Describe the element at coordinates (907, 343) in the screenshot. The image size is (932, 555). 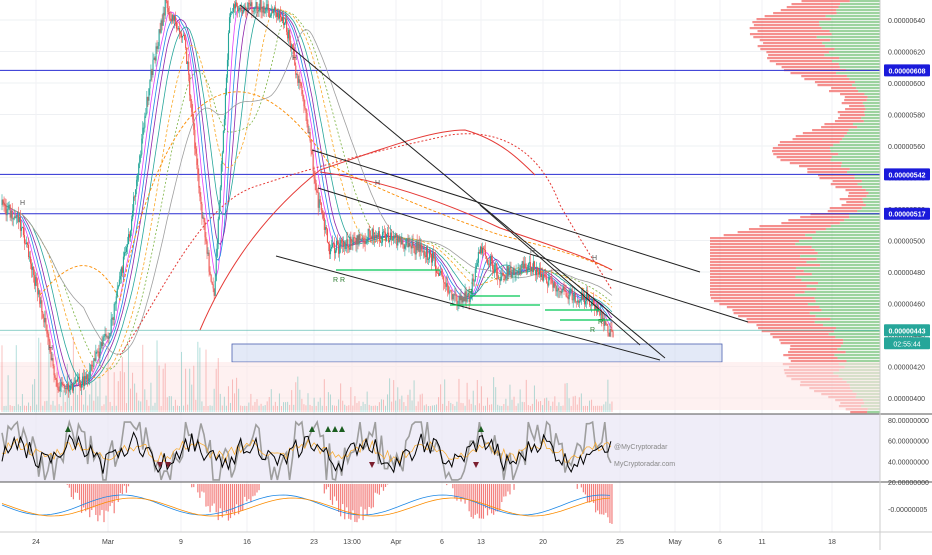
I see `countdown-tag-bg` at that location.